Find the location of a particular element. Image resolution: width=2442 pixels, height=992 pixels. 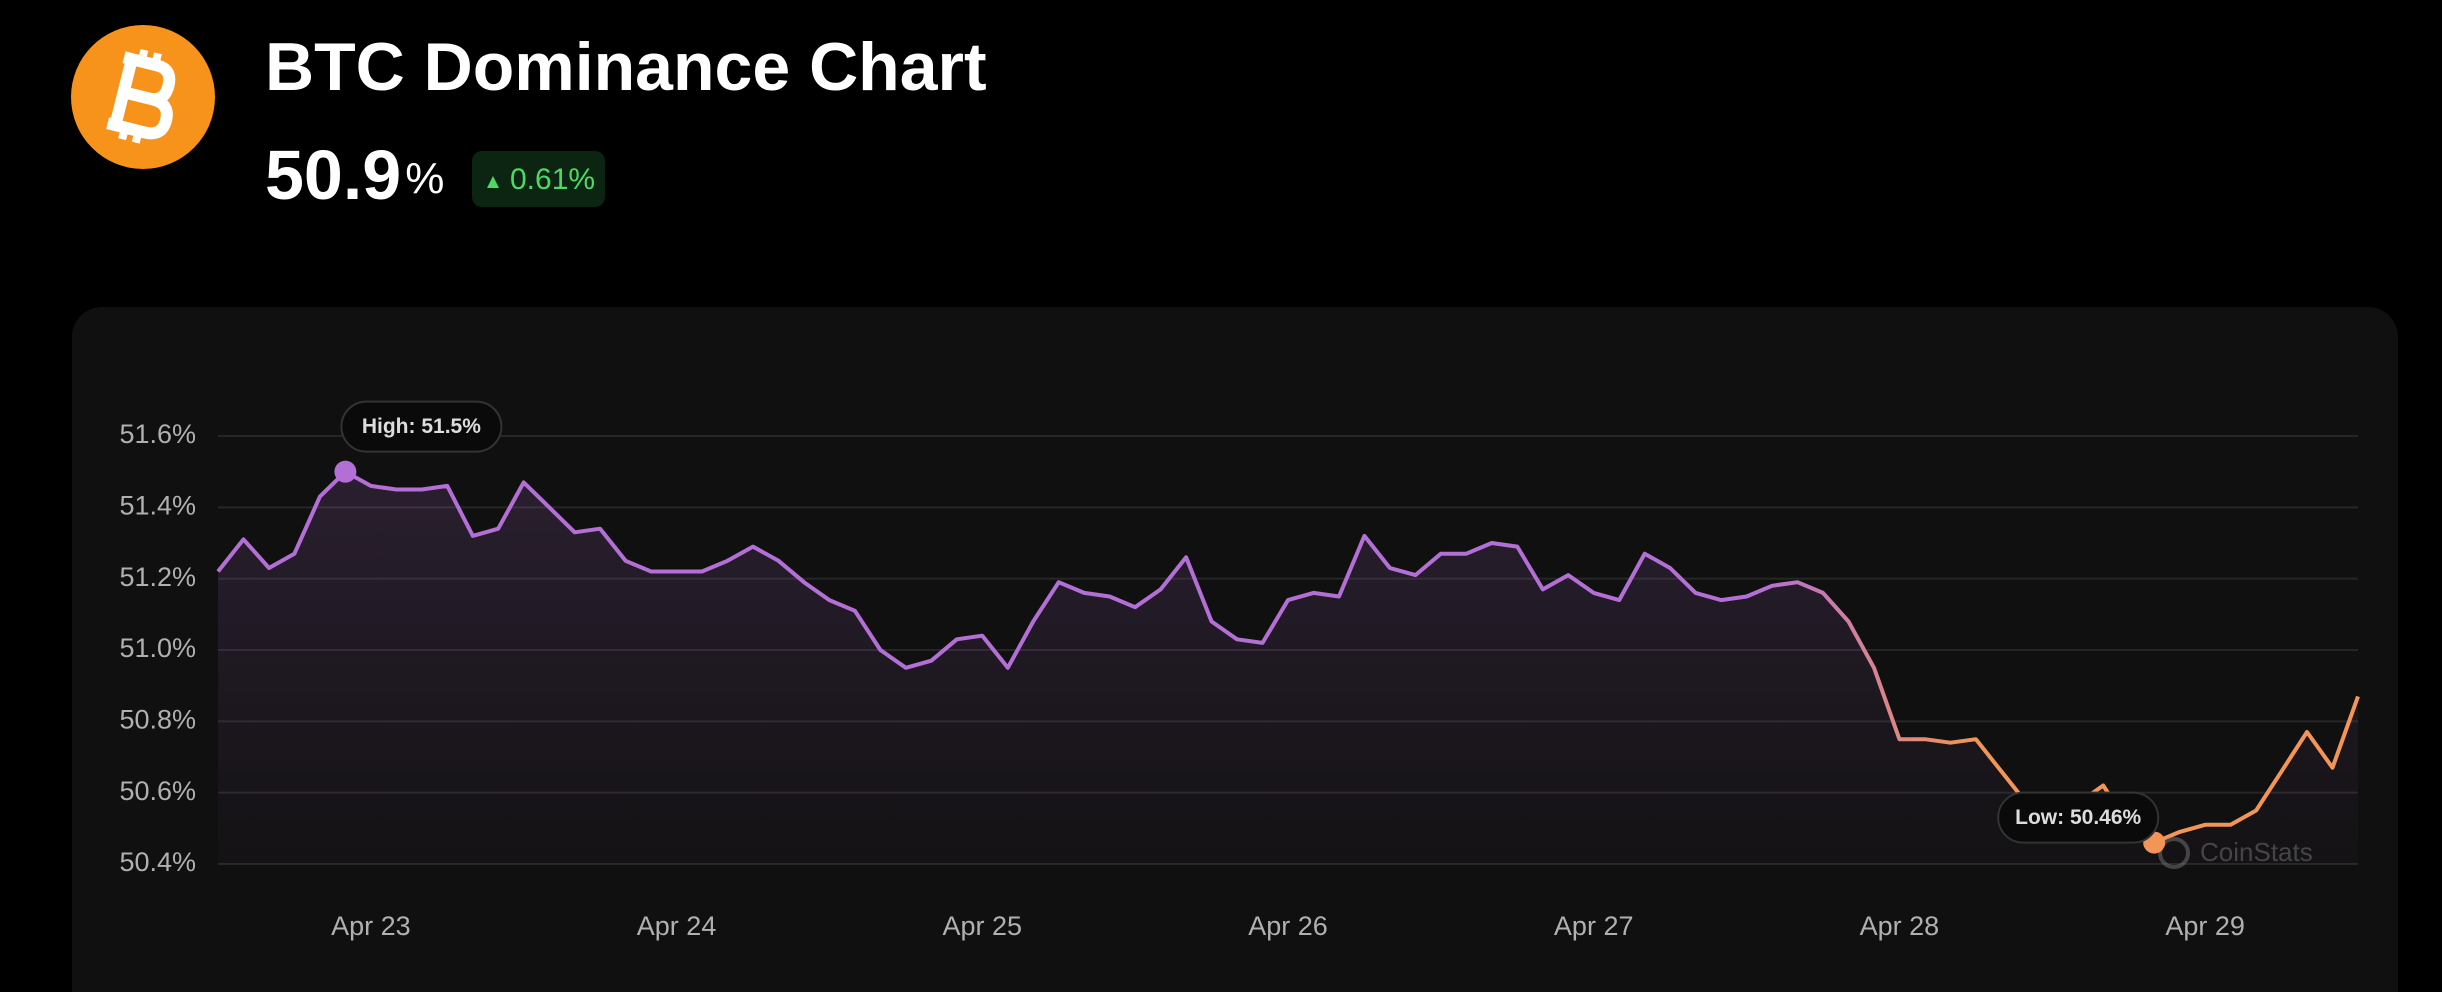

x-tick-label: Apr 28 is located at coordinates (1900, 926).